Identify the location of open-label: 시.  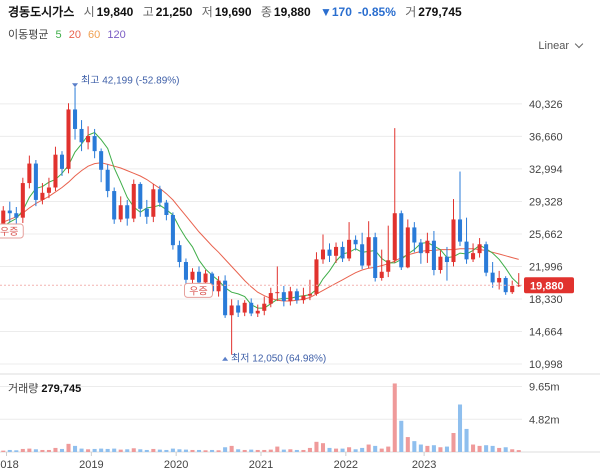
(89, 12).